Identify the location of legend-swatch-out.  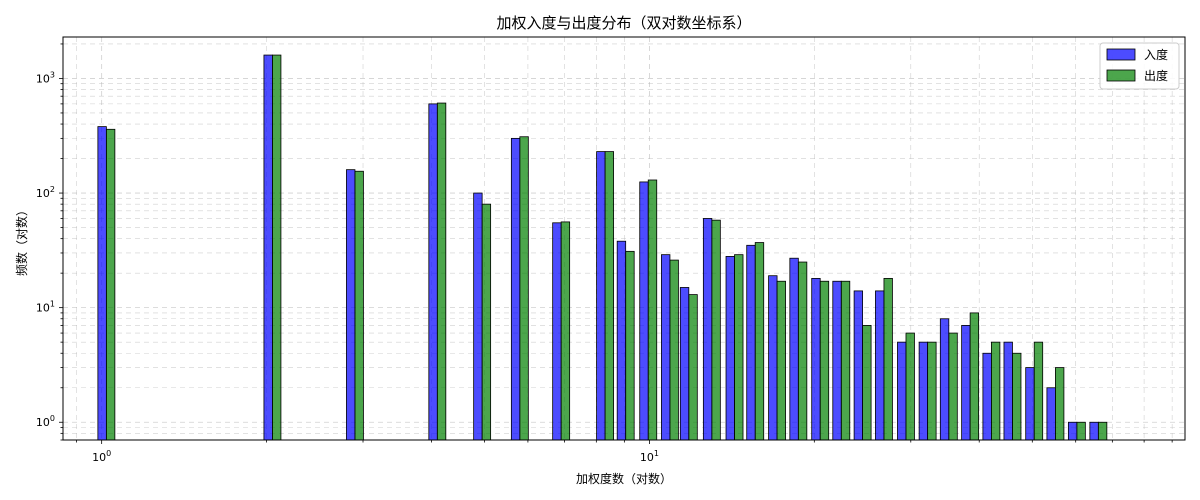
(1121, 75).